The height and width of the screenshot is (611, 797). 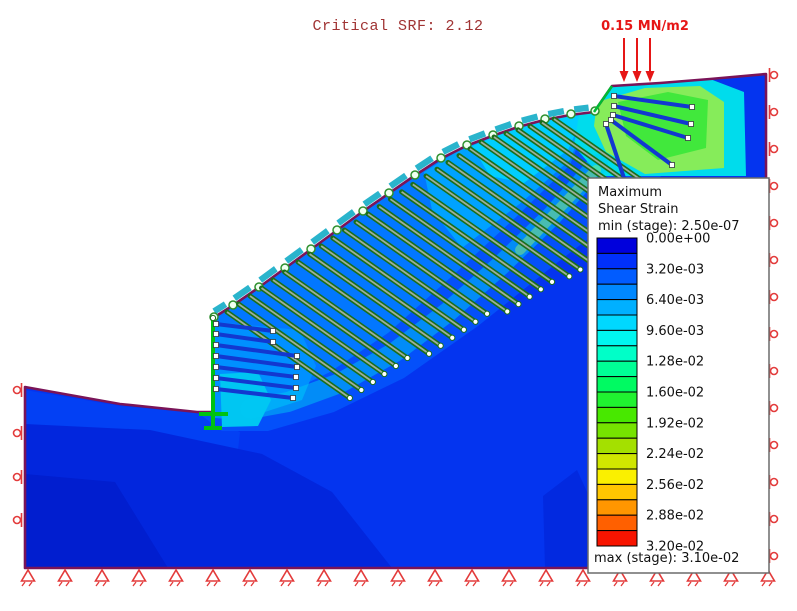 What do you see at coordinates (666, 558) in the screenshot?
I see `legend-max-label: max (stage): 3.10e-02` at bounding box center [666, 558].